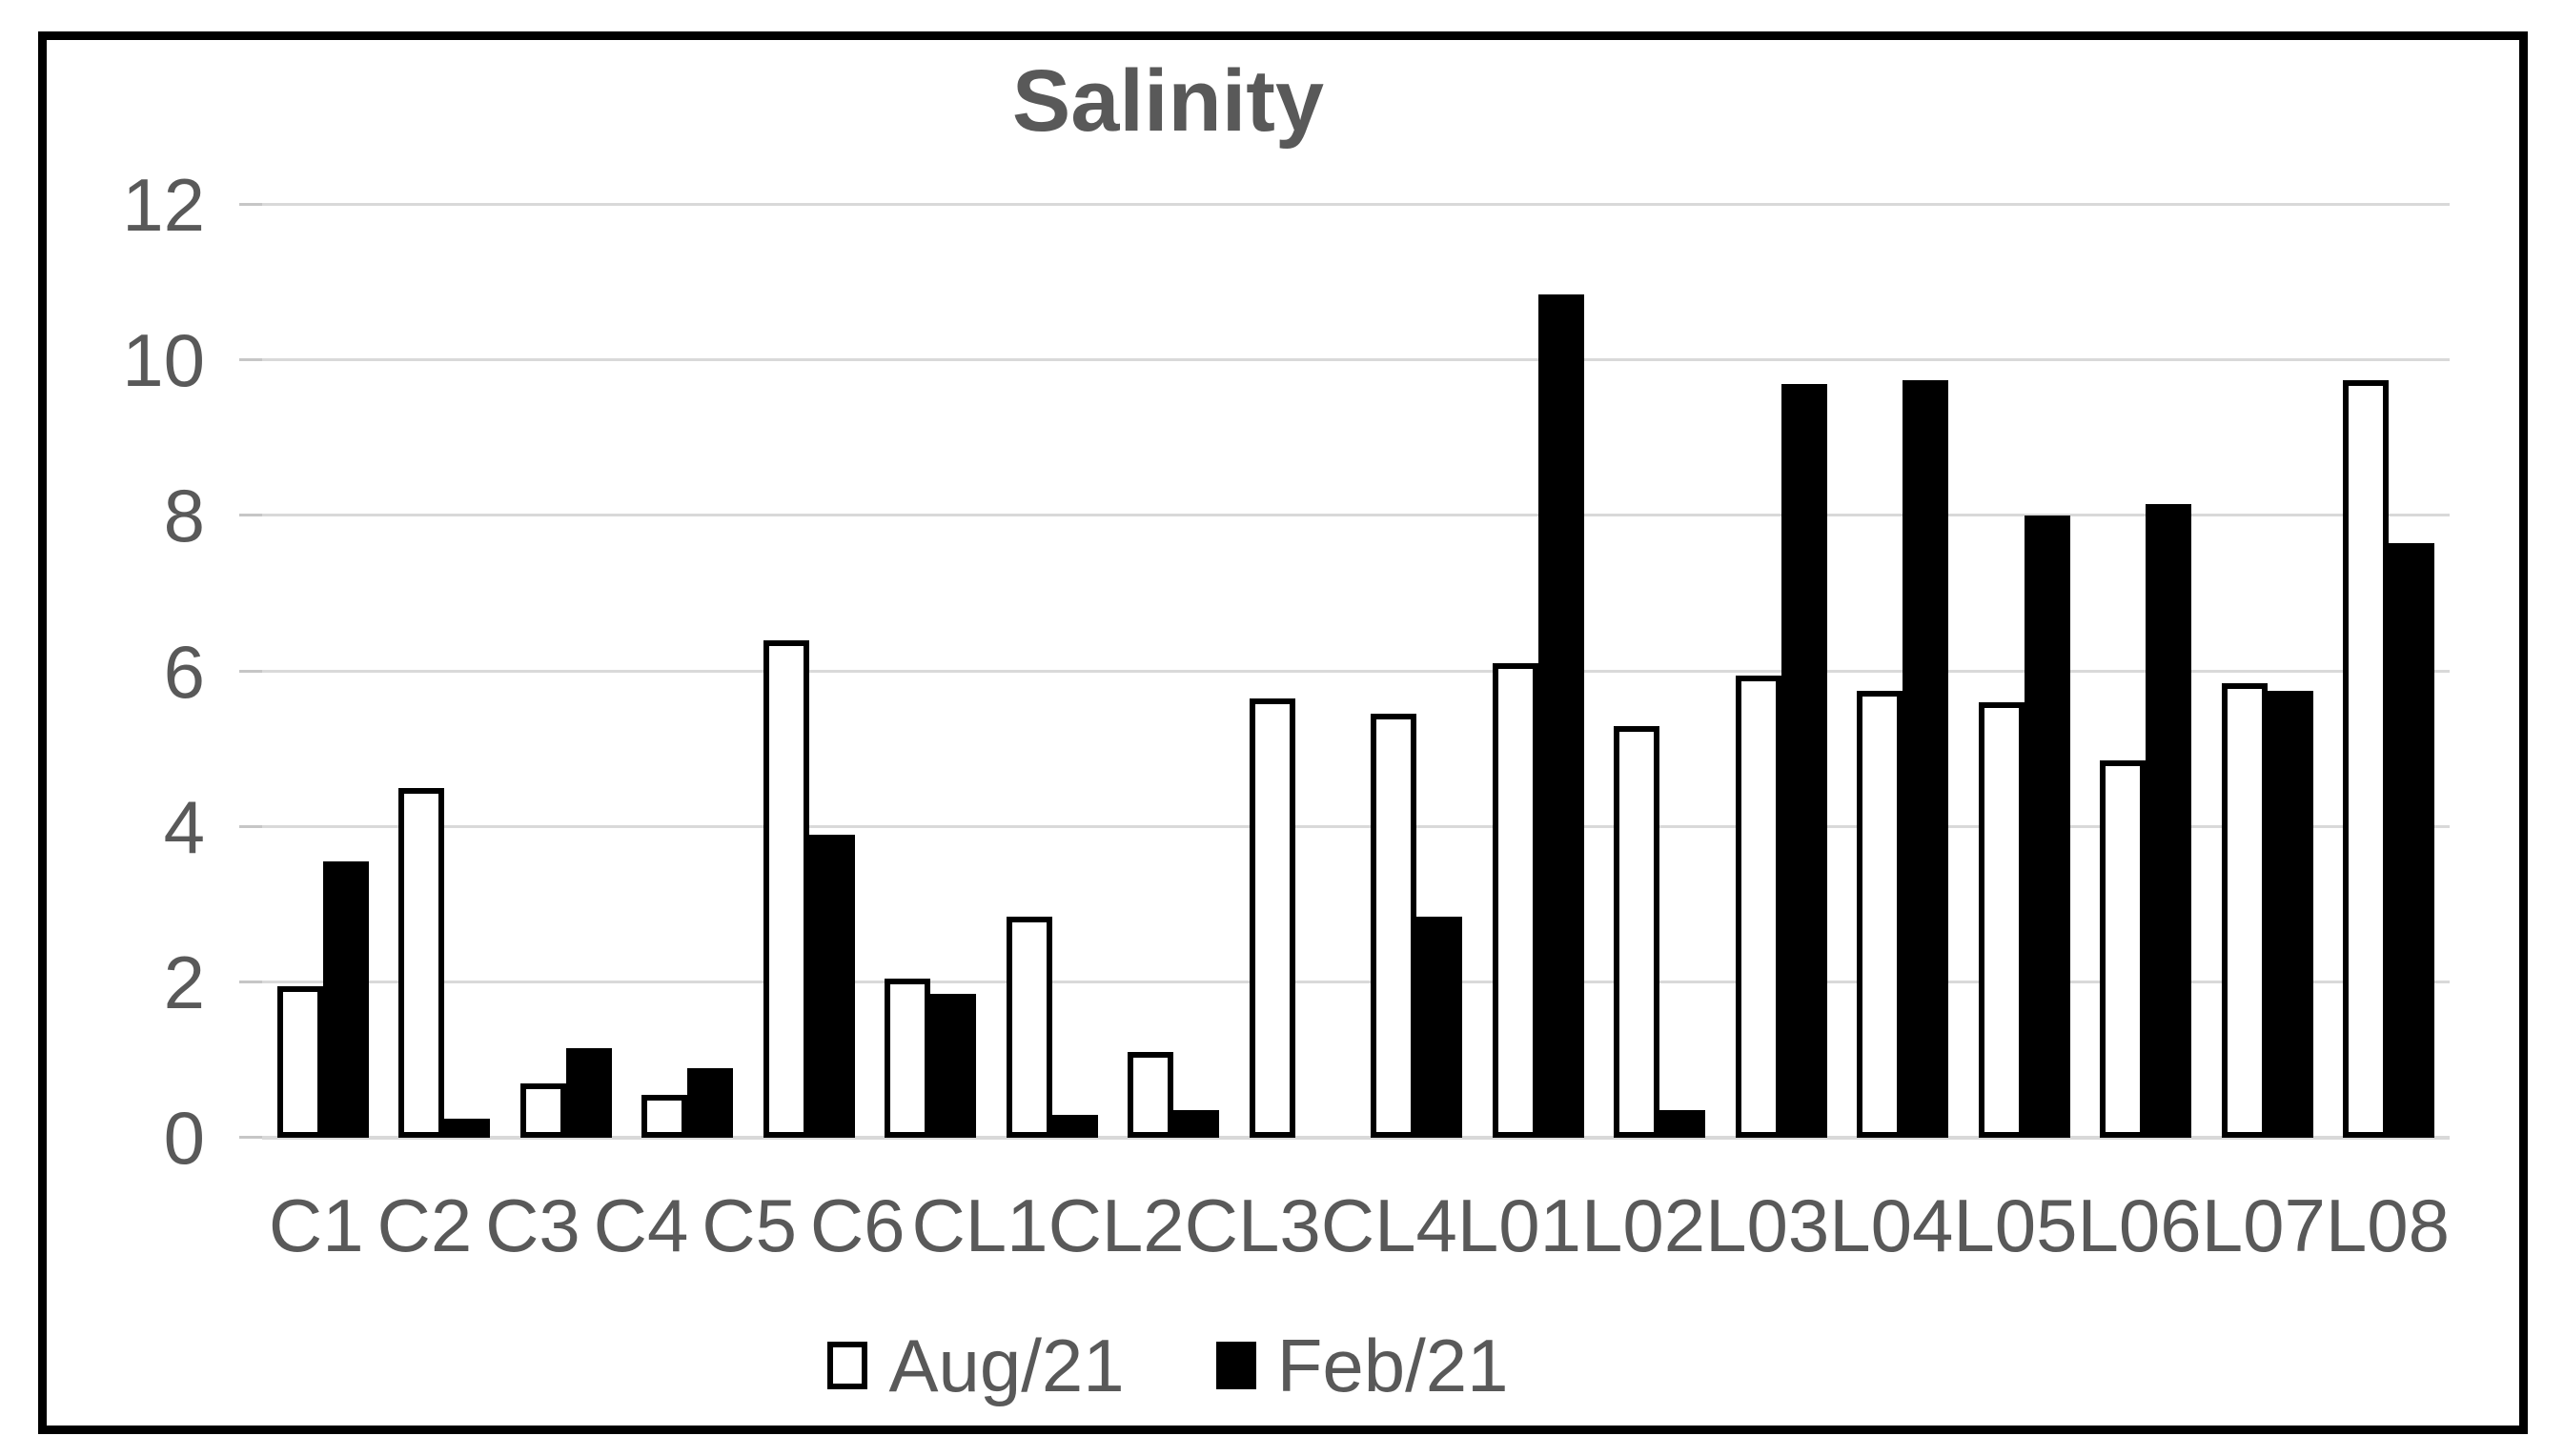 This screenshot has width=2564, height=1456. What do you see at coordinates (184, 982) in the screenshot?
I see `y-axis-tick-label: 2` at bounding box center [184, 982].